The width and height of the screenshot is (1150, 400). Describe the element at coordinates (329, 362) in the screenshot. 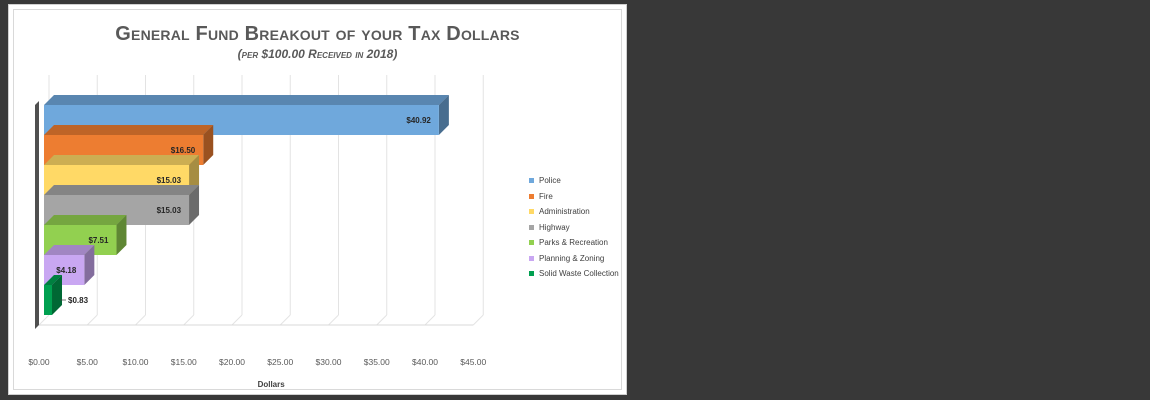

I see `x-tick-label: $30.00` at that location.